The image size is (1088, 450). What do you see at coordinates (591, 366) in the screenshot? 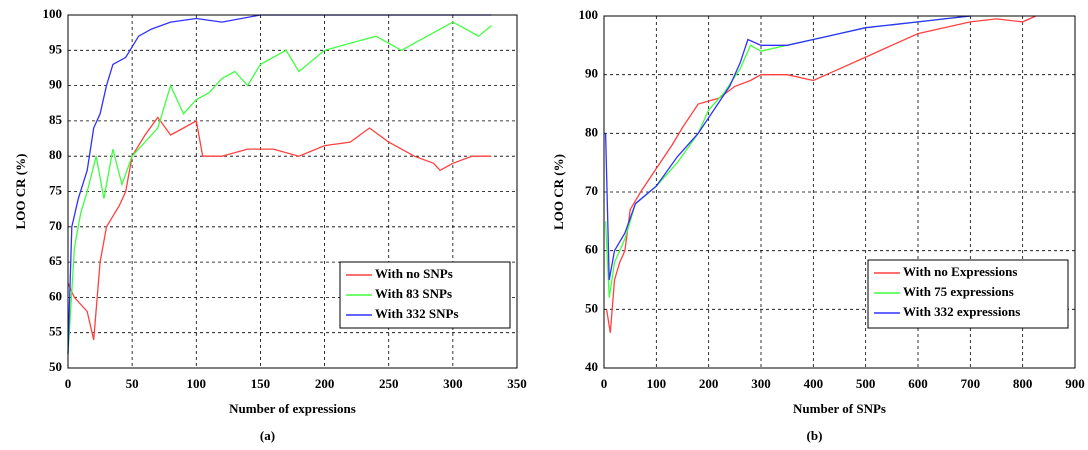
I see `y-tick-label: 40` at bounding box center [591, 366].